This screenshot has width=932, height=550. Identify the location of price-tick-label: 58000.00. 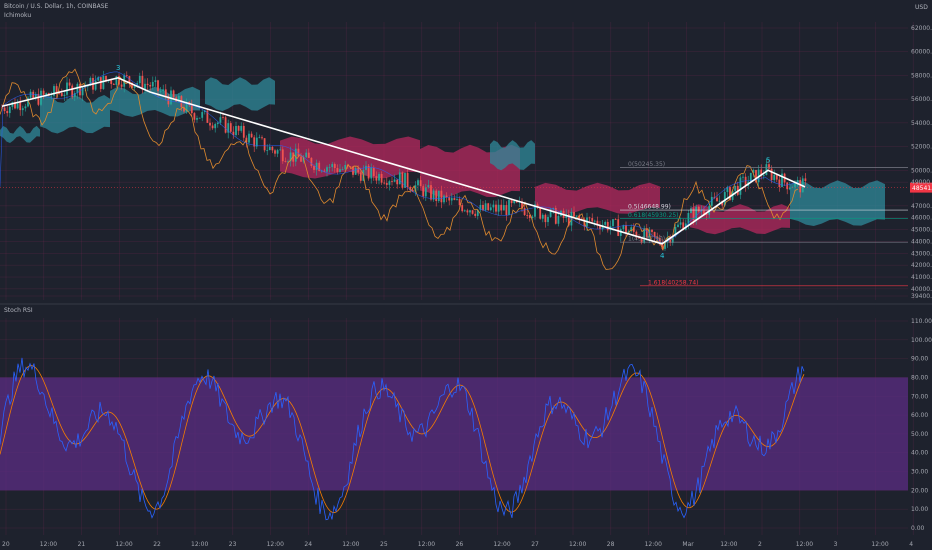
(921, 75).